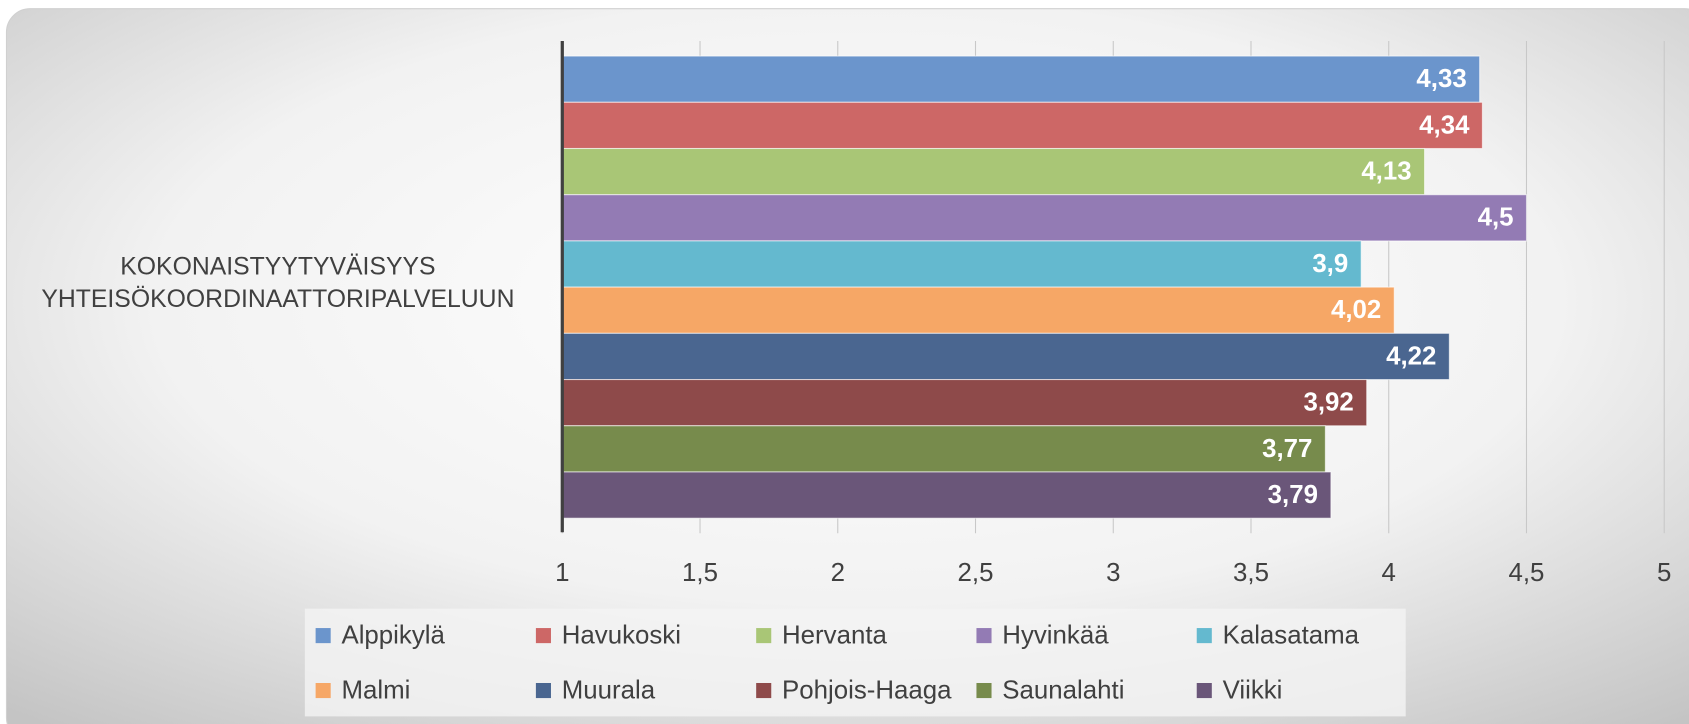 The height and width of the screenshot is (724, 1689). I want to click on x-tick-label: 4, so click(1389, 573).